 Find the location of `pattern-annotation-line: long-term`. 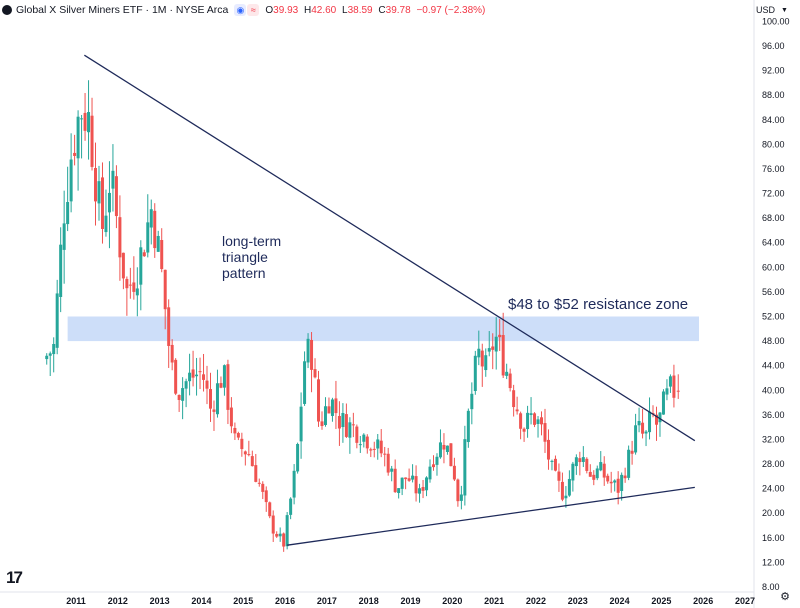

pattern-annotation-line: long-term is located at coordinates (252, 241).